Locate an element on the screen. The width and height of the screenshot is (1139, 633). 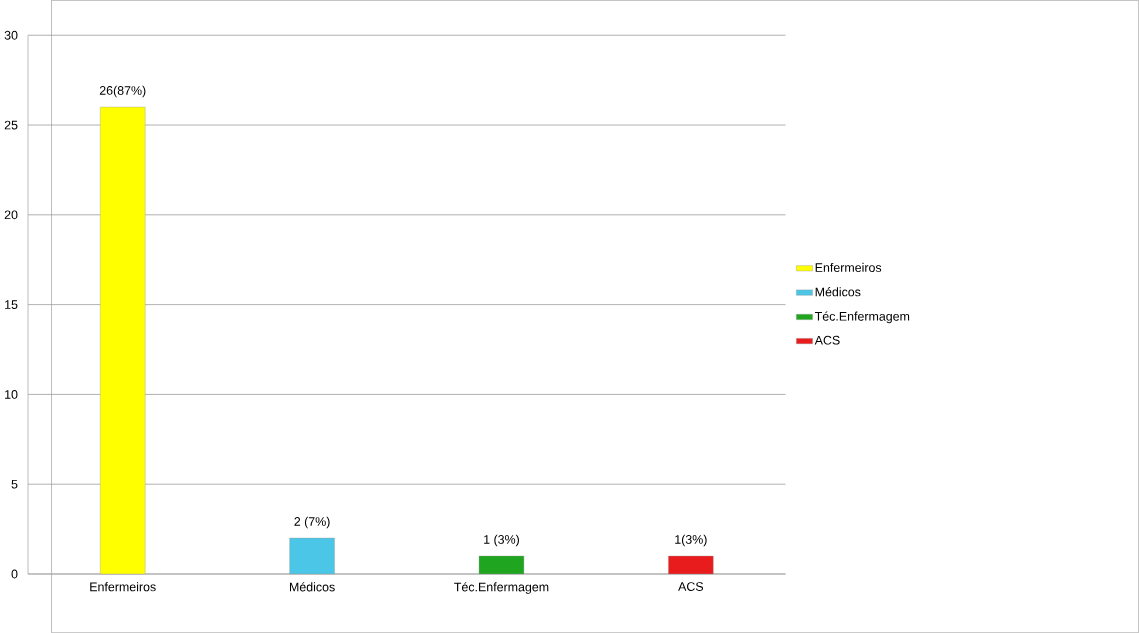
x-tick-label: Enfermeiros is located at coordinates (123, 587).